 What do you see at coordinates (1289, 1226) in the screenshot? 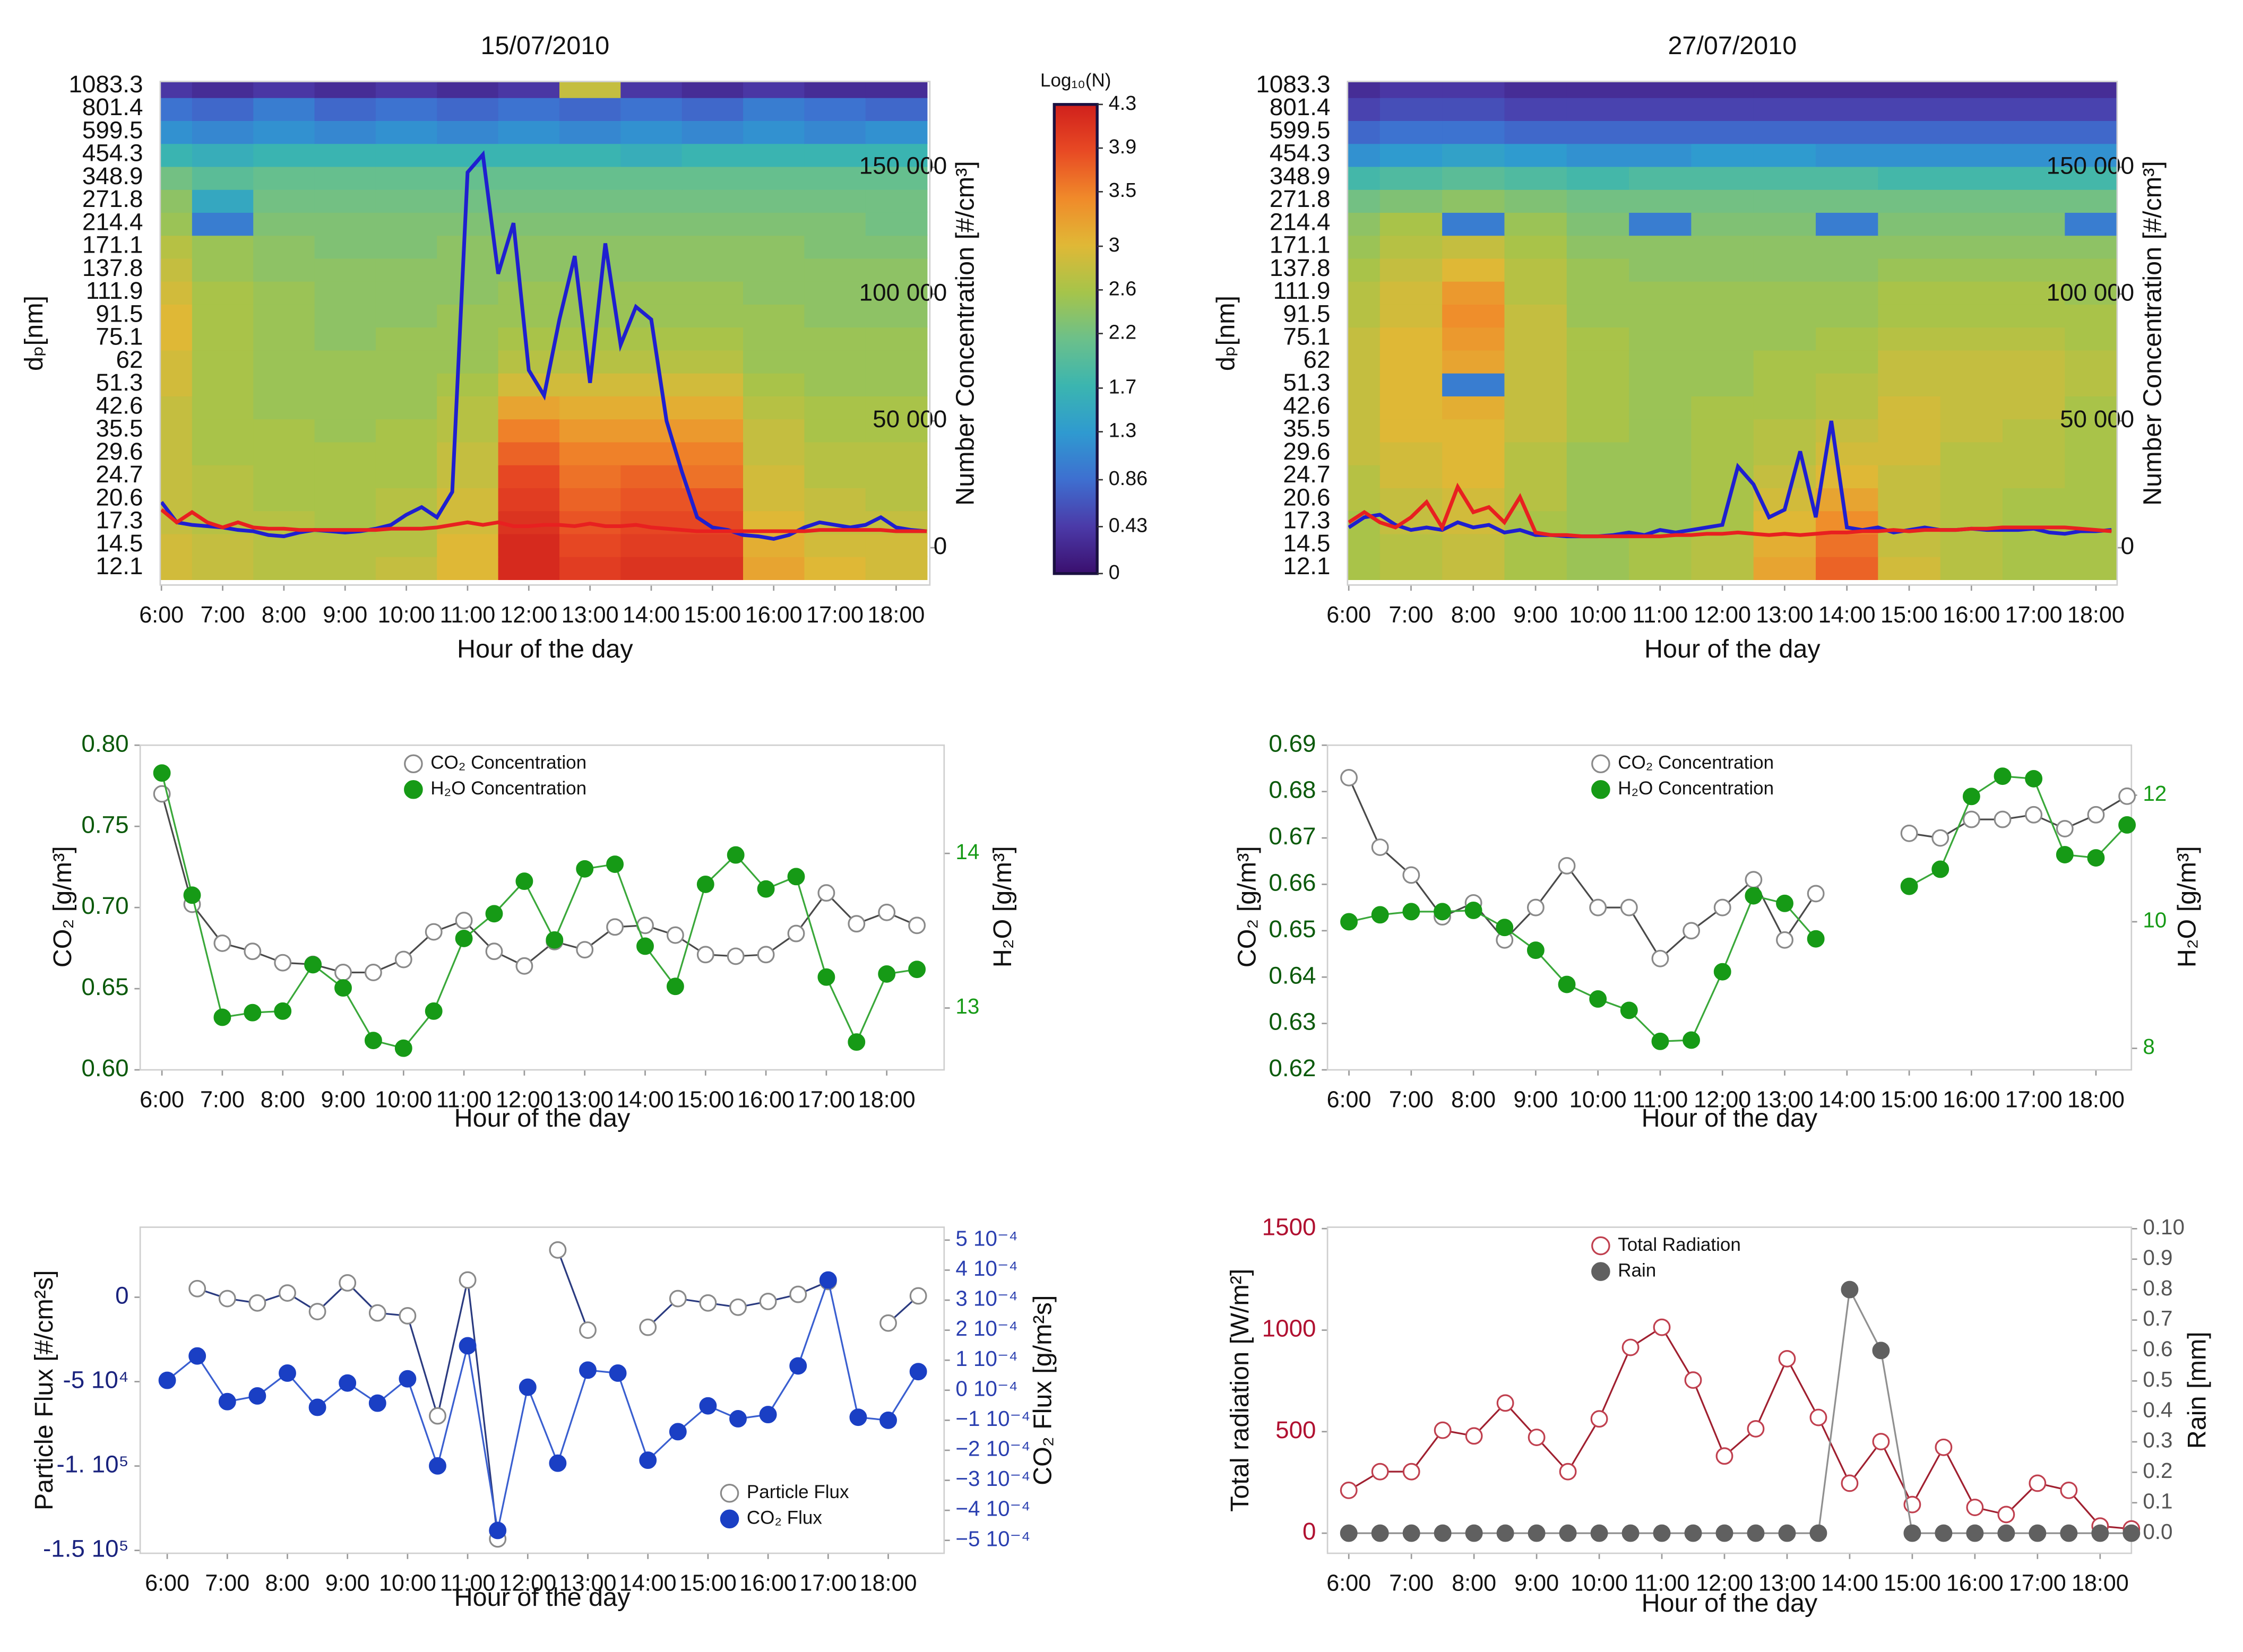
I see `y-tick-label: 1500` at bounding box center [1289, 1226].